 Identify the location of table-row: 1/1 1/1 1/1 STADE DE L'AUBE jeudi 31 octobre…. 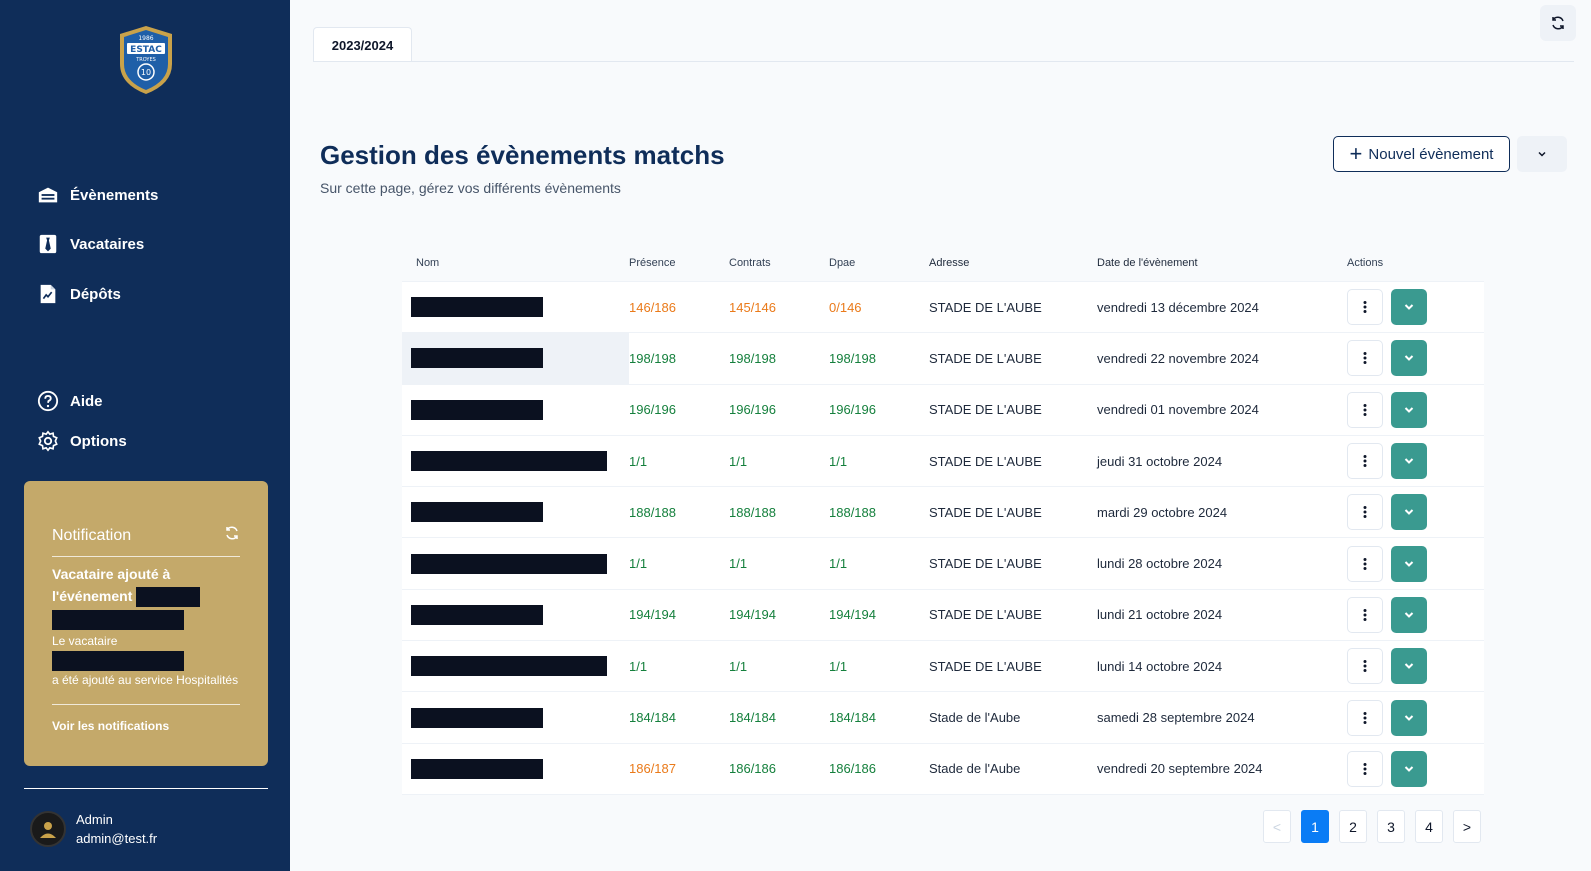
(943, 461).